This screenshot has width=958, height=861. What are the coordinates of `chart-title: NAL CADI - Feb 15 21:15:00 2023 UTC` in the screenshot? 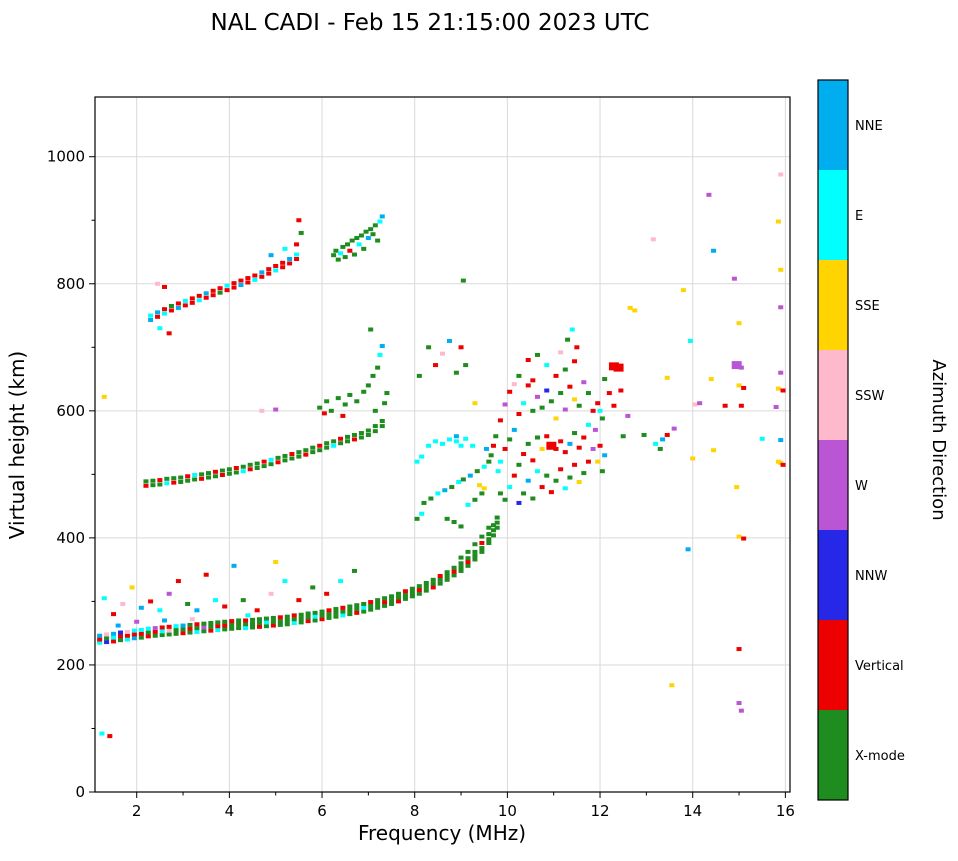 It's located at (430, 23).